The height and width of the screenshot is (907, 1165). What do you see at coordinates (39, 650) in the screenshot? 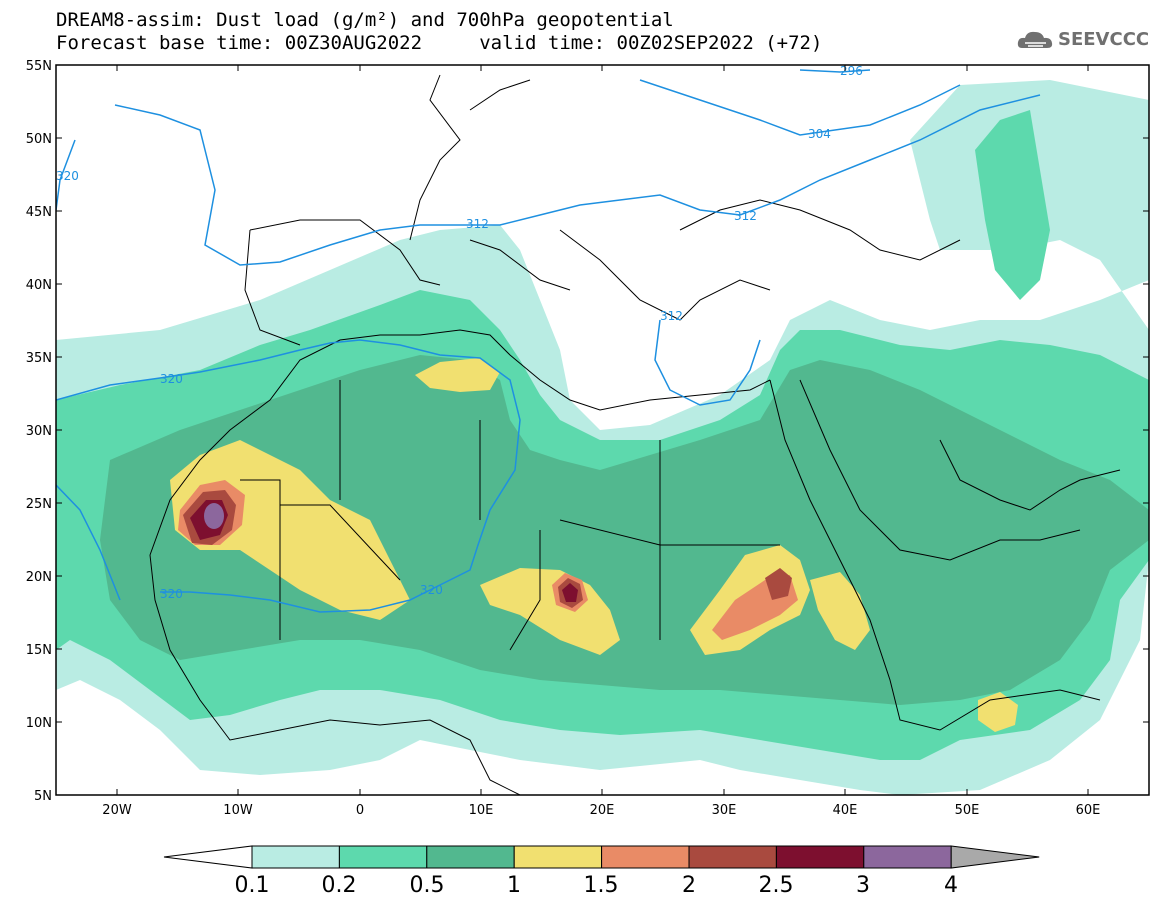
I see `lat-tick-label: 15N` at bounding box center [39, 650].